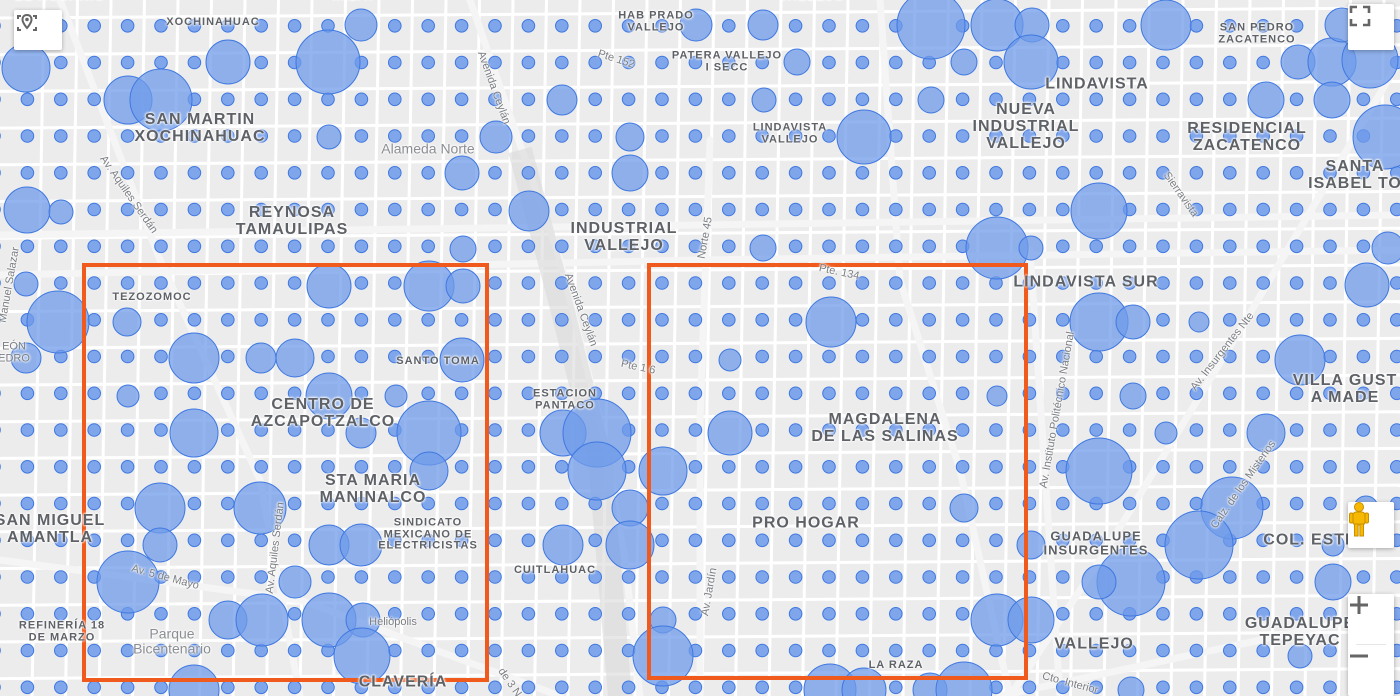 This screenshot has width=1400, height=696. What do you see at coordinates (1371, 668) in the screenshot?
I see `zoom-out-button` at bounding box center [1371, 668].